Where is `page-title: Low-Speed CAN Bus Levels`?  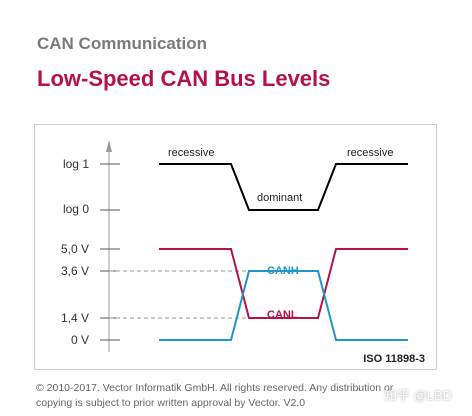 page-title: Low-Speed CAN Bus Levels is located at coordinates (184, 78).